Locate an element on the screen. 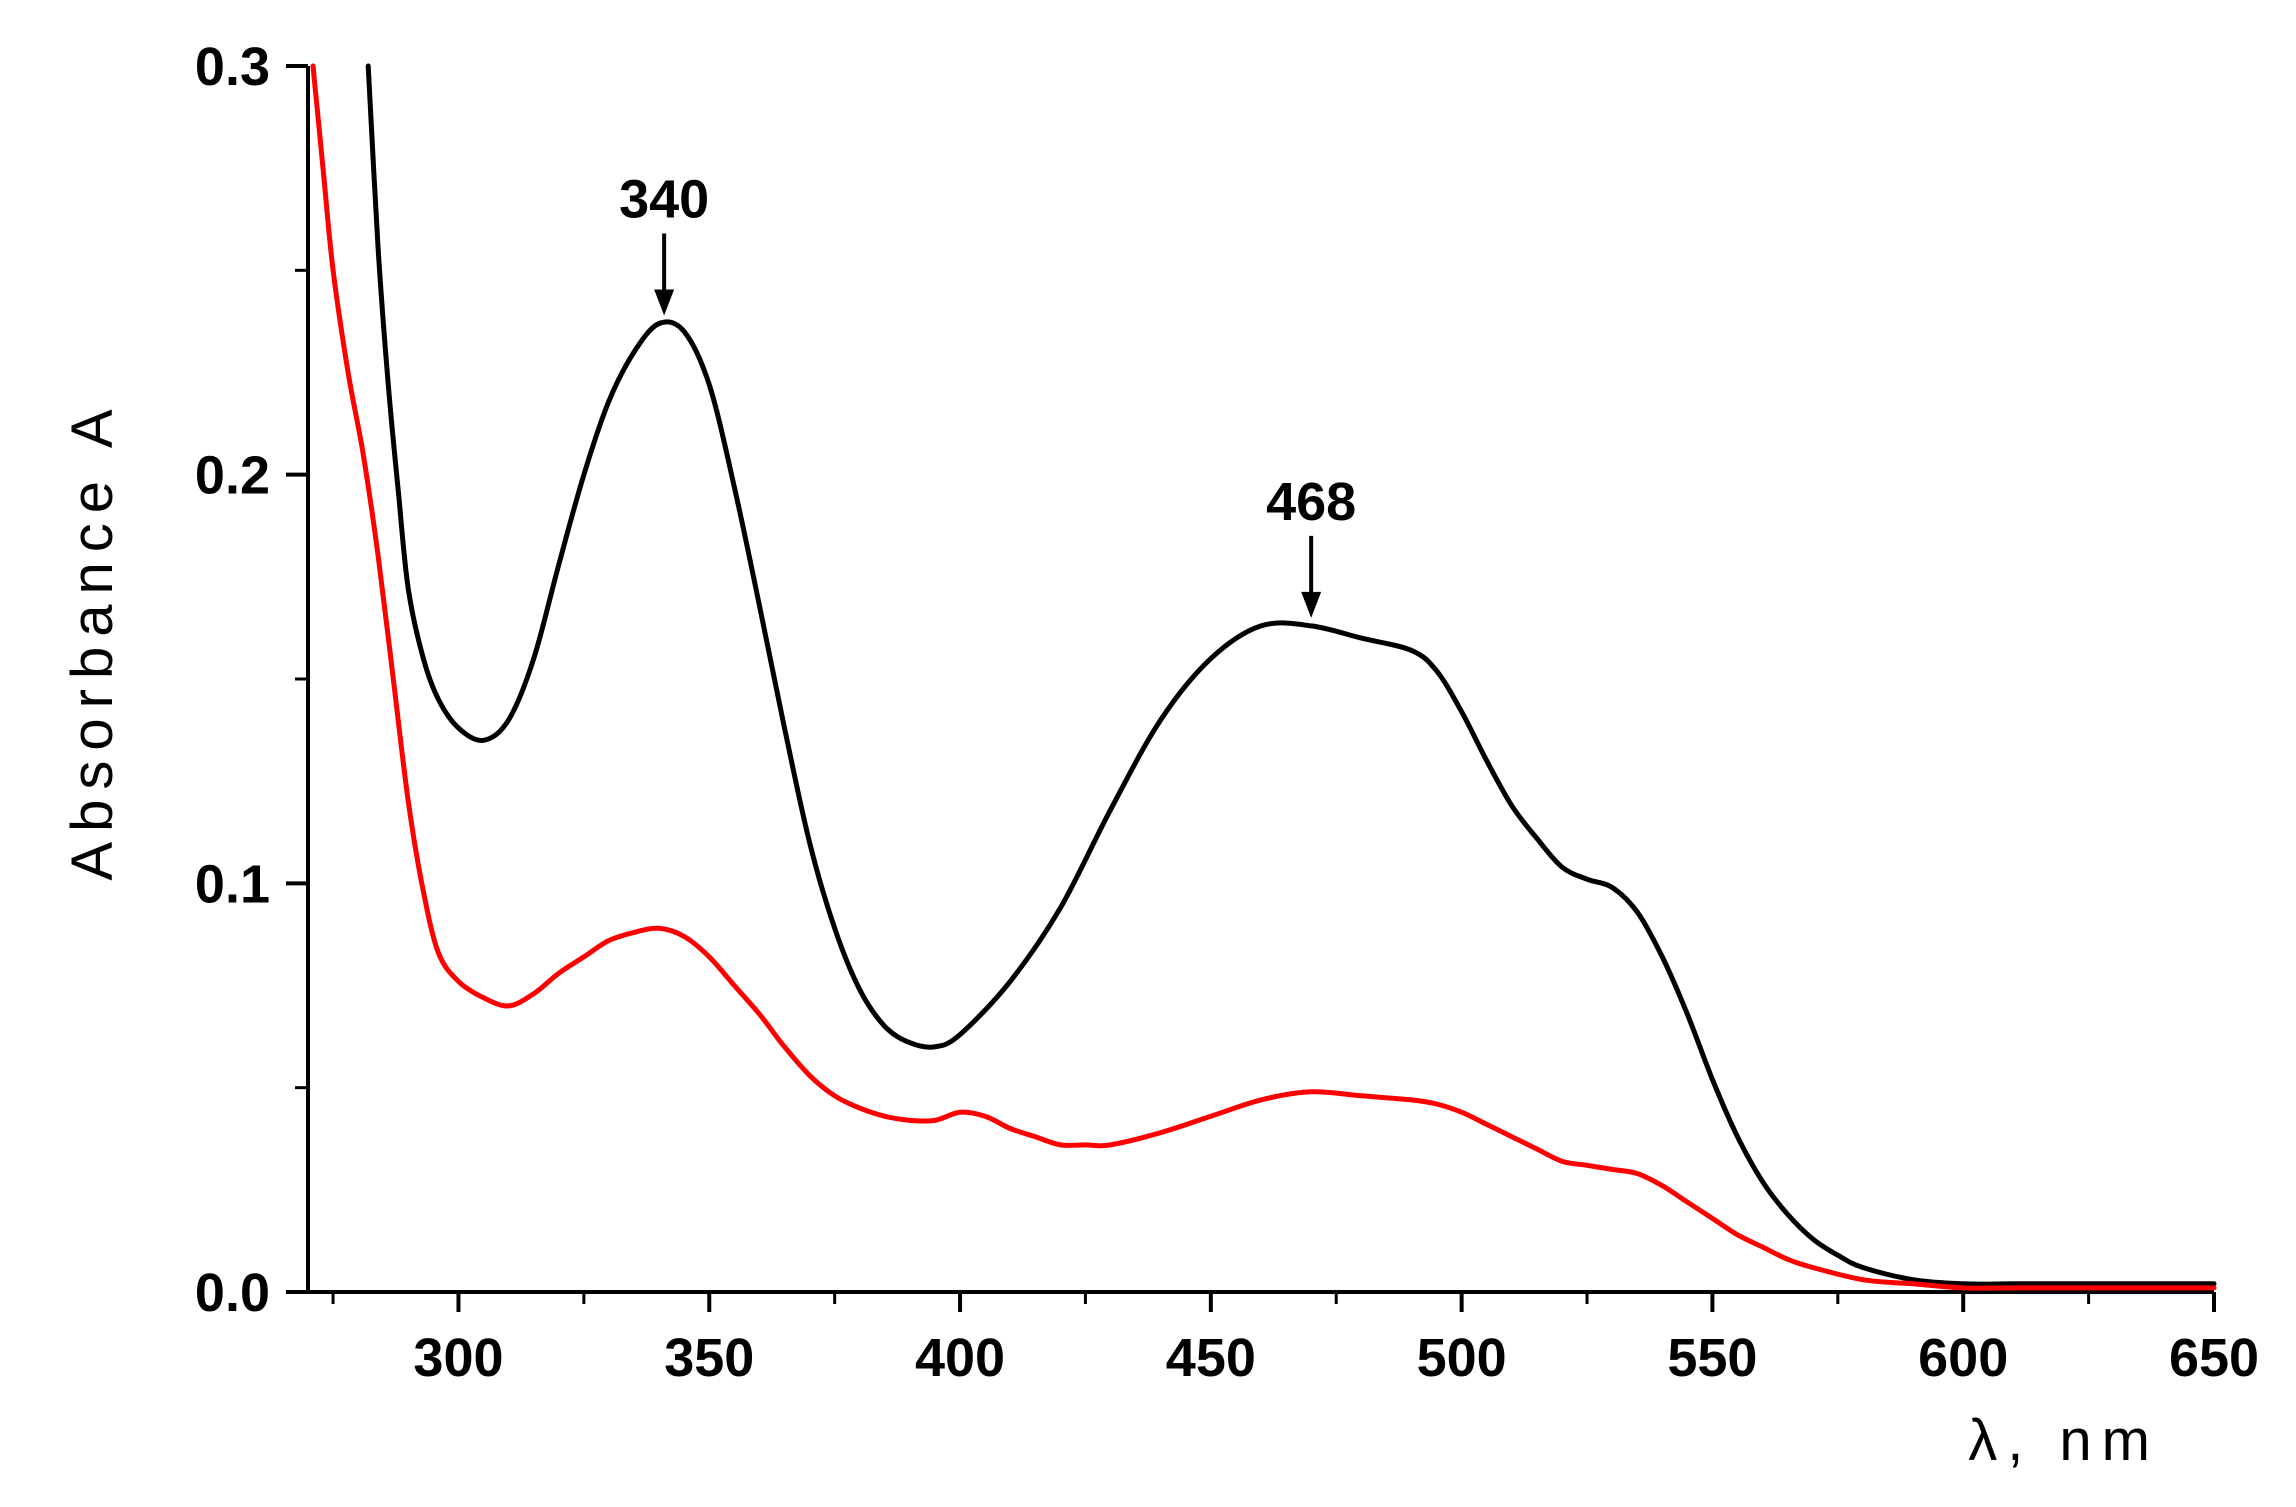 This screenshot has height=1507, width=2296. x-axis-title: λ, nm is located at coordinates (2064, 1440).